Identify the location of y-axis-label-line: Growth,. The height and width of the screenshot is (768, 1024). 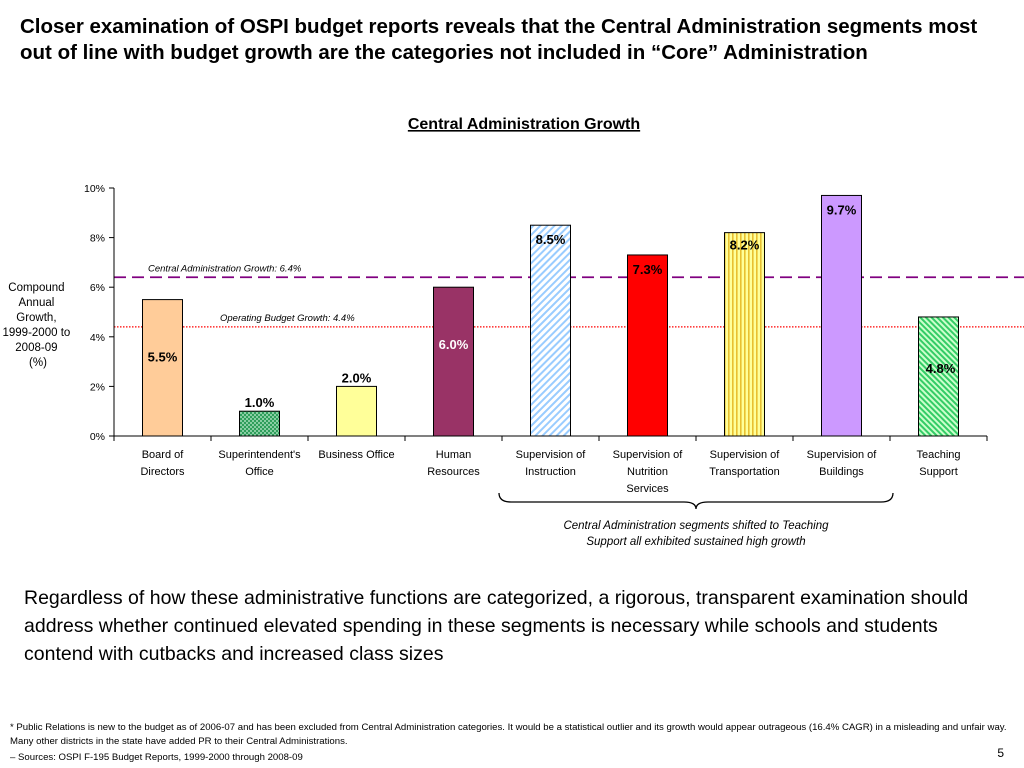
(36, 318).